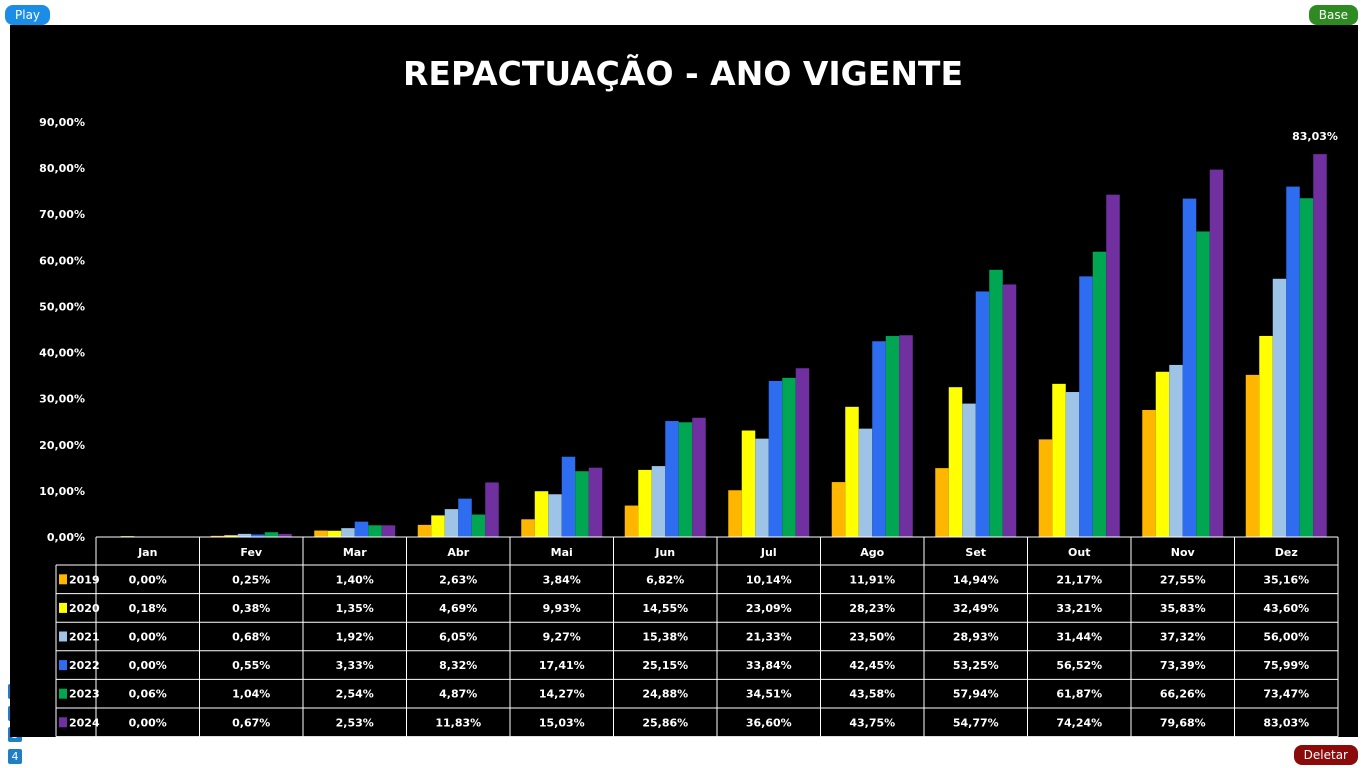 This screenshot has height=768, width=1365. Describe the element at coordinates (1183, 608) in the screenshot. I see `table-cell: 35,83%` at that location.